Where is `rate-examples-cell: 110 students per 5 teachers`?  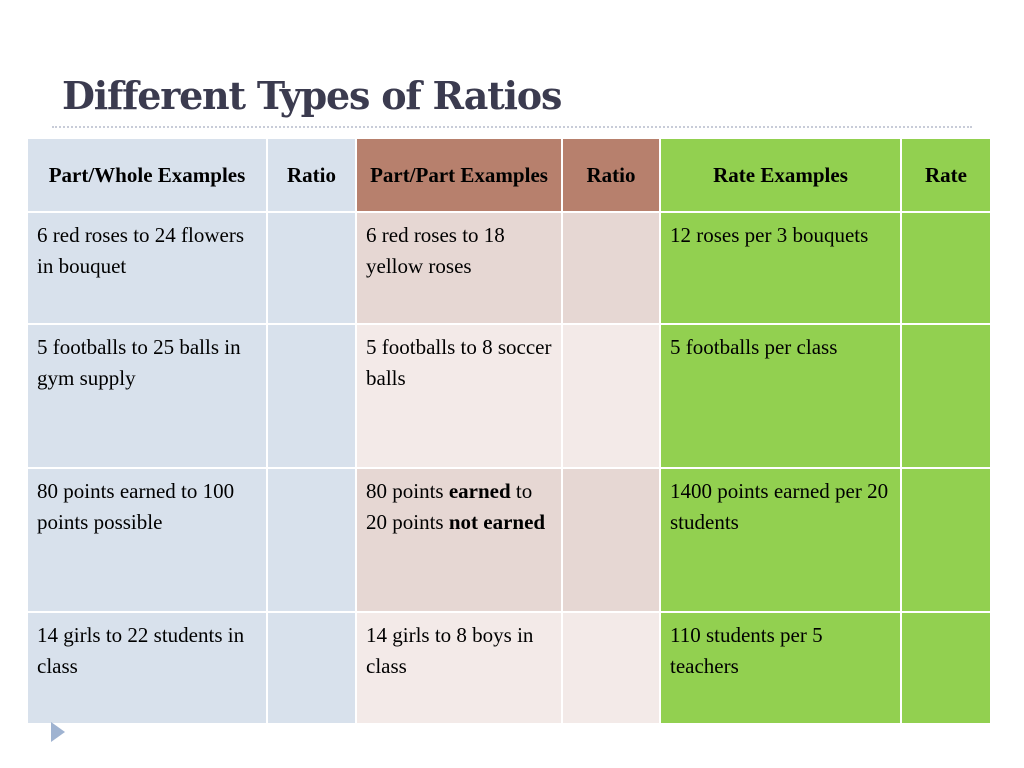 rate-examples-cell: 110 students per 5 teachers is located at coordinates (780, 668).